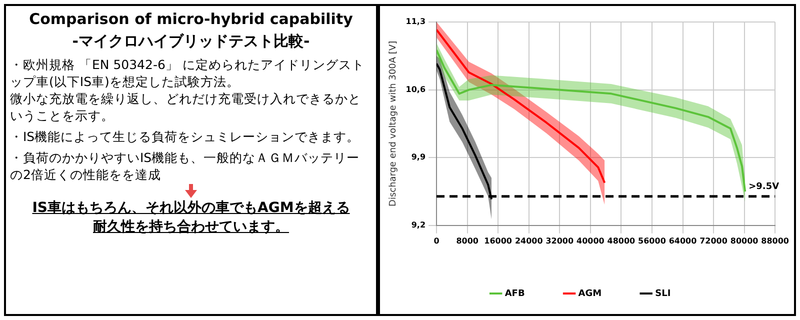 The height and width of the screenshot is (320, 800). Describe the element at coordinates (185, 136) in the screenshot. I see `text: ・IS機能によって生じる負荷をシュミレーションできます。` at that location.